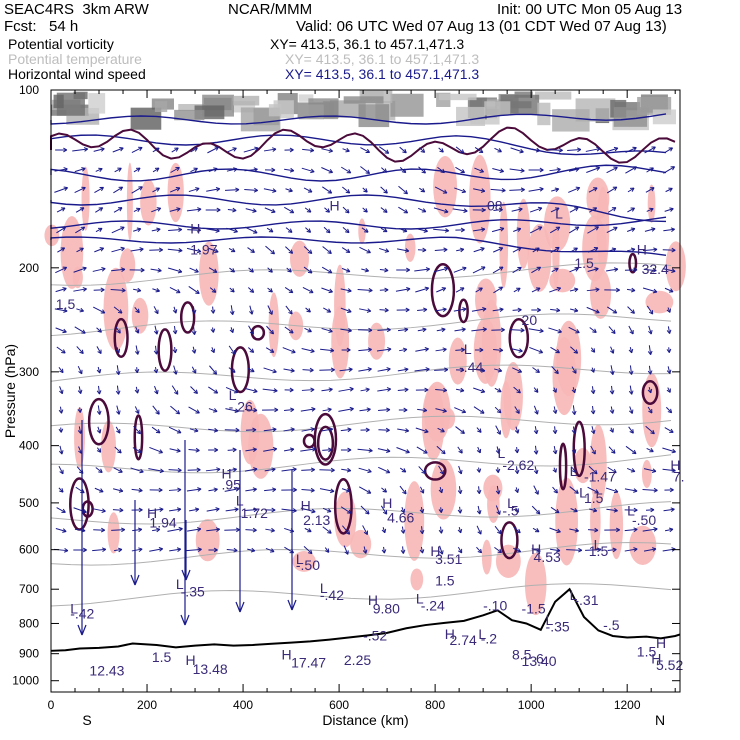 The width and height of the screenshot is (740, 740). Describe the element at coordinates (193, 591) in the screenshot. I see `extremum-label: -.35` at that location.